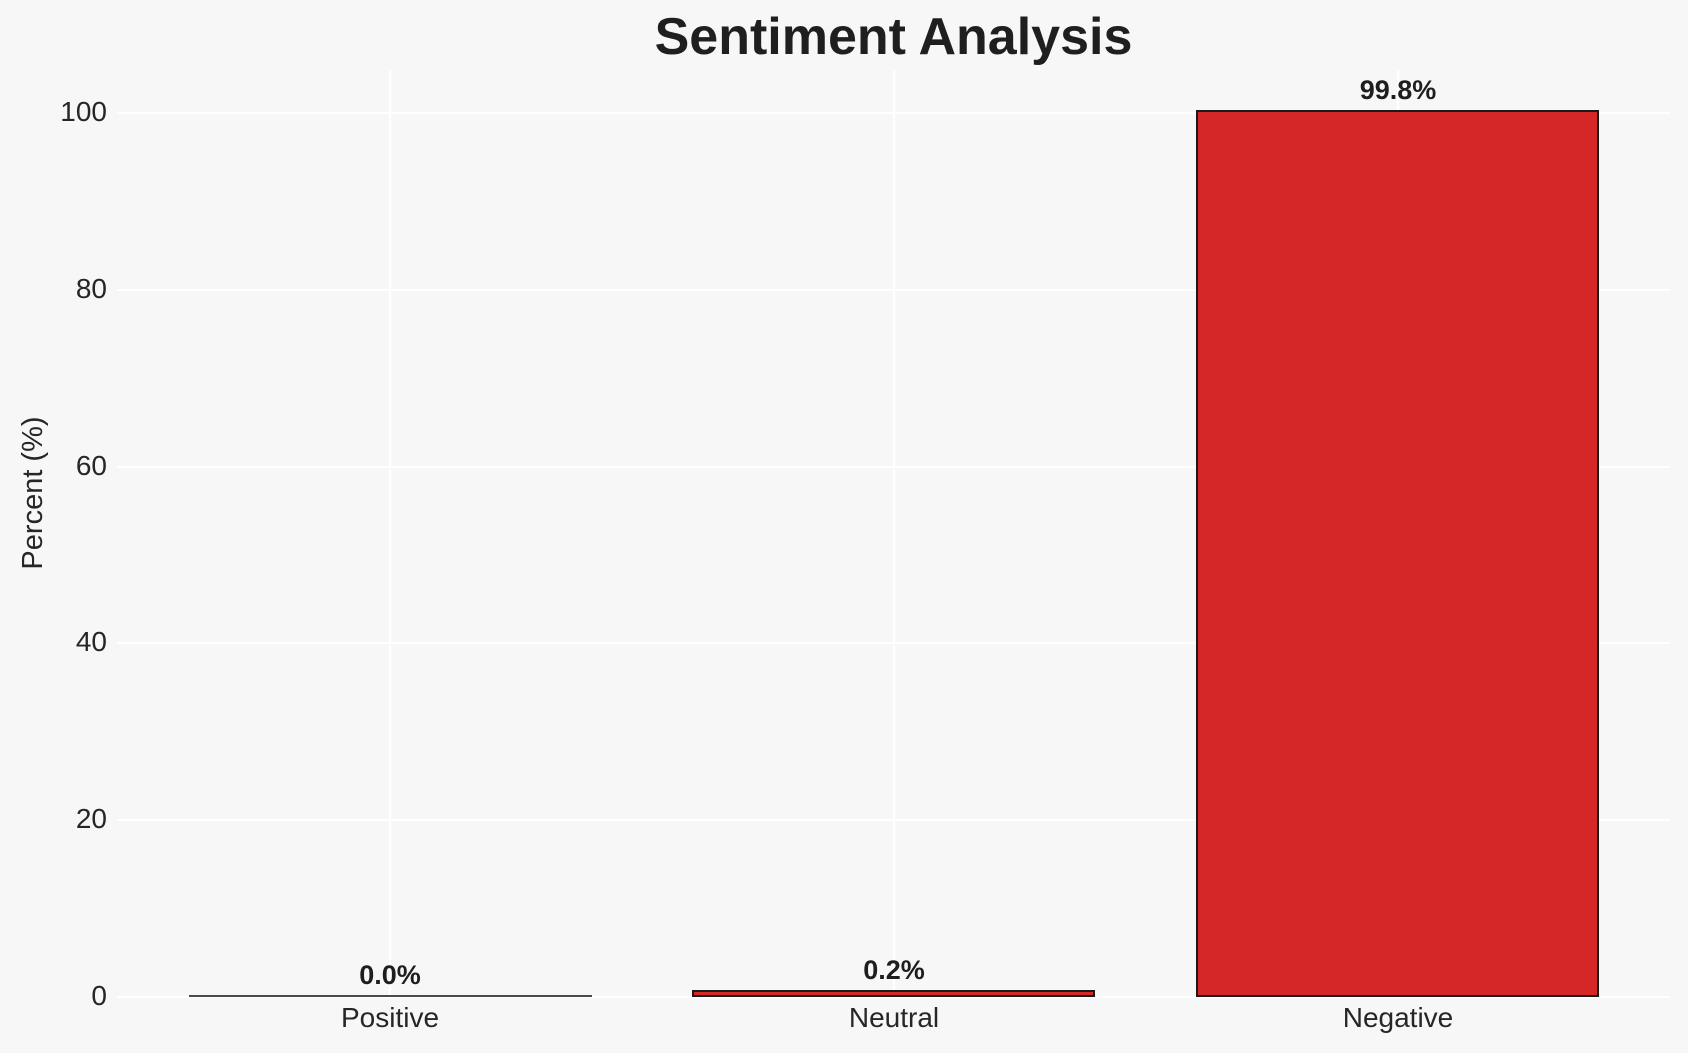  What do you see at coordinates (91, 641) in the screenshot?
I see `y-tick-label: 40` at bounding box center [91, 641].